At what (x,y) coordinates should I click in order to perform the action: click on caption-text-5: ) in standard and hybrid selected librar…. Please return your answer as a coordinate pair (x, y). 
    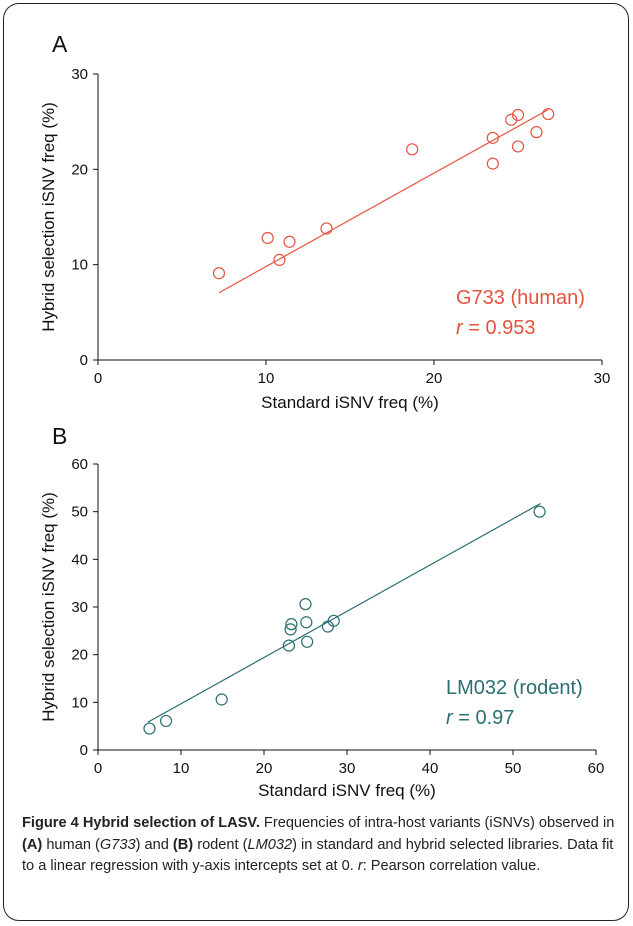
    Looking at the image, I should click on (318, 855).